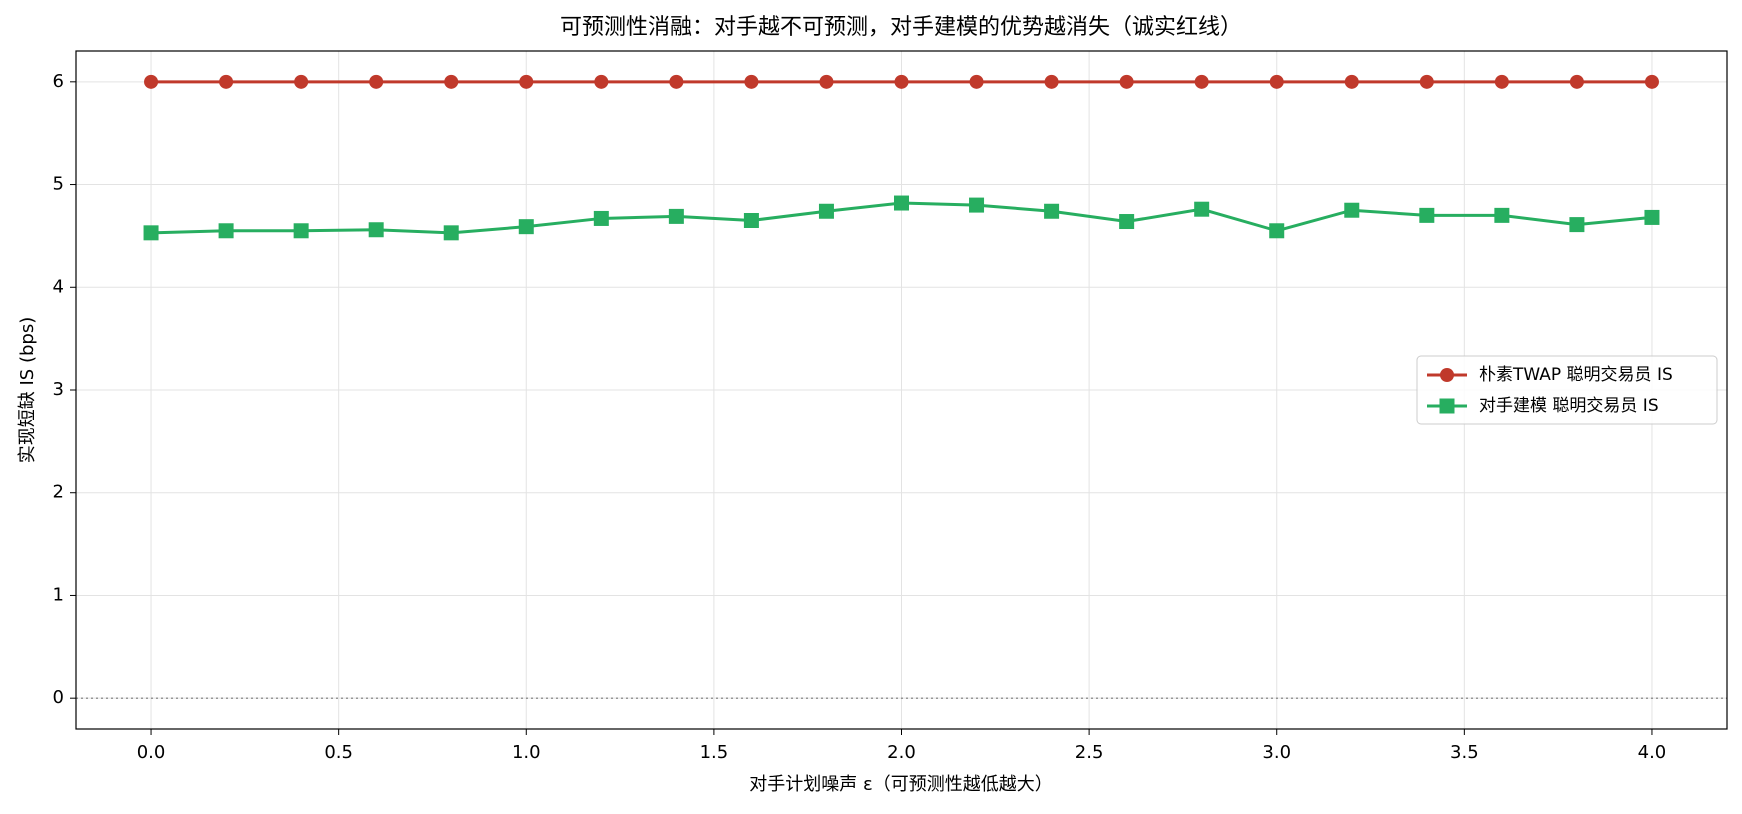 This screenshot has width=1742, height=814. Describe the element at coordinates (1089, 752) in the screenshot. I see `x-tick-label: 2.5` at that location.